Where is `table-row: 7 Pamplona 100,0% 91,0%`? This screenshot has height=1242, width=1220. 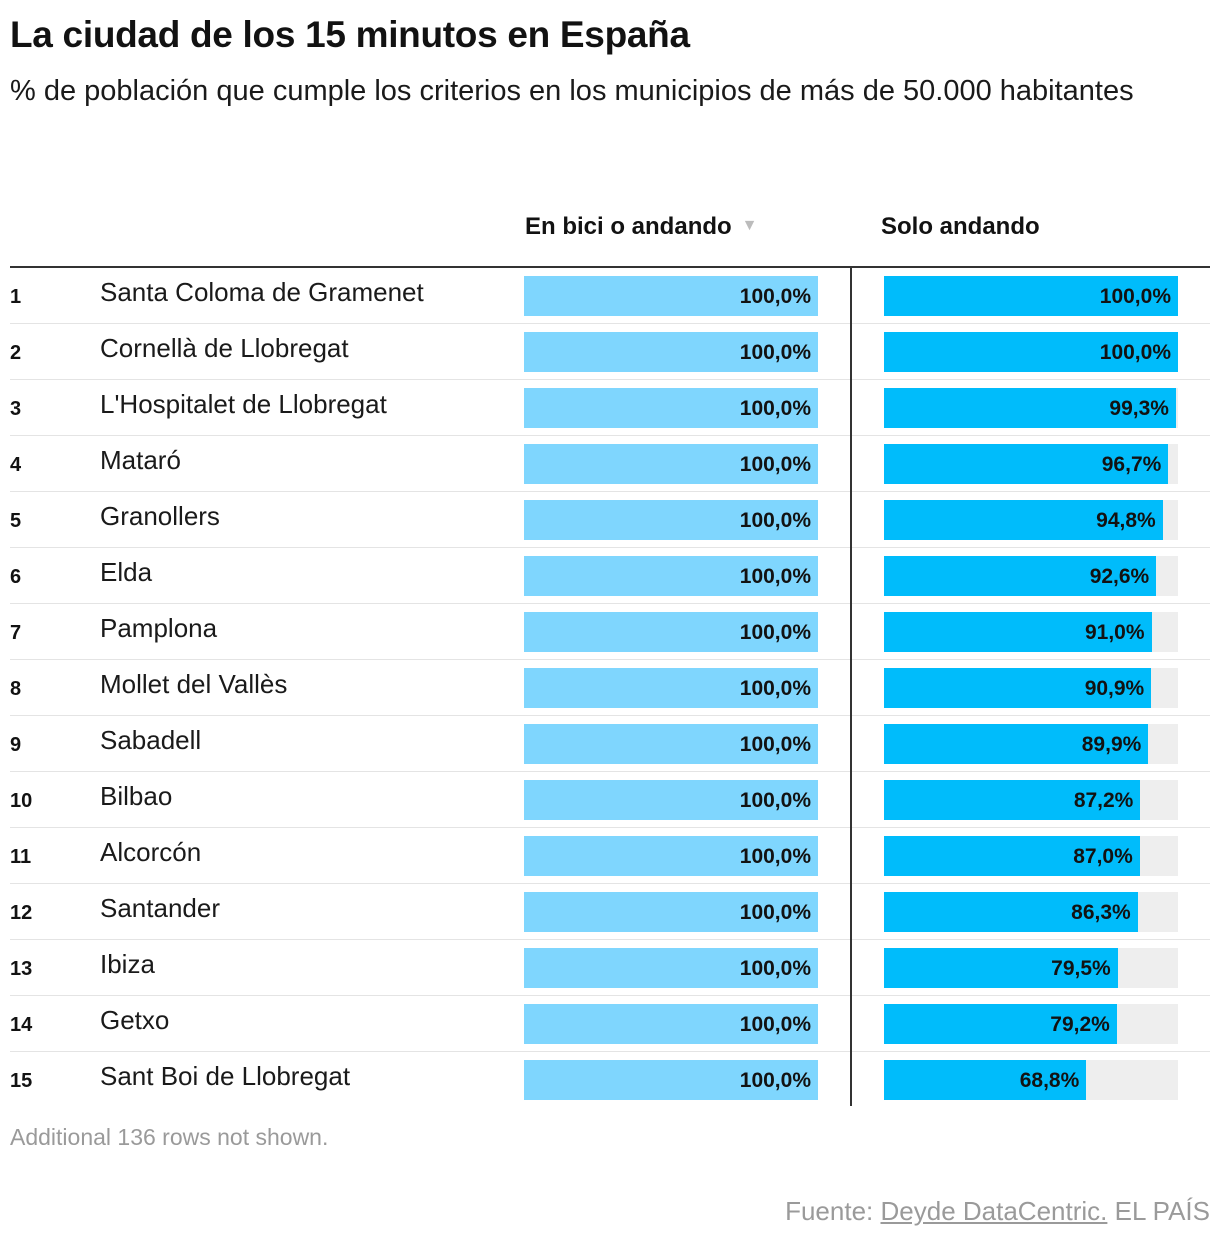
table-row: 7 Pamplona 100,0% 91,0% is located at coordinates (610, 632).